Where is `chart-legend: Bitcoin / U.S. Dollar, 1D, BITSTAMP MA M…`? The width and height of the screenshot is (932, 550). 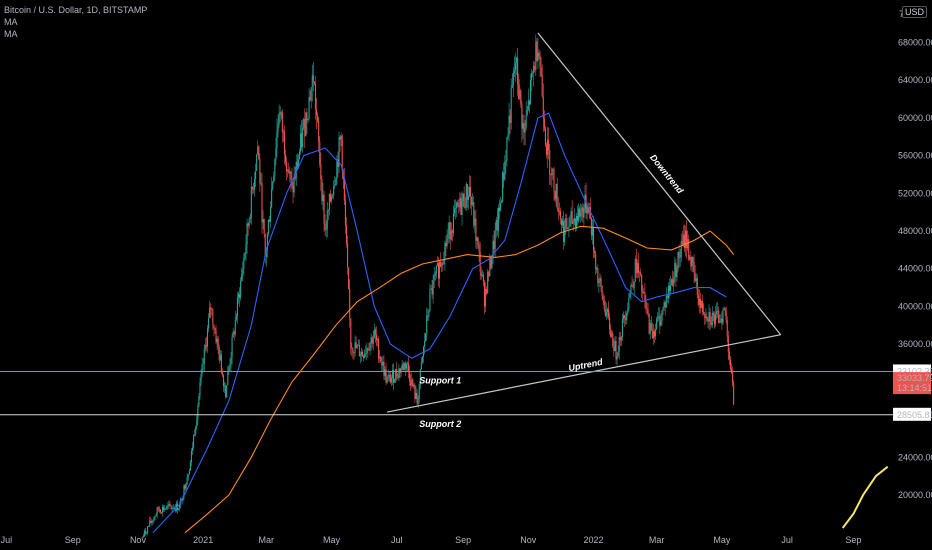 chart-legend: Bitcoin / U.S. Dollar, 1D, BITSTAMP MA M… is located at coordinates (75, 22).